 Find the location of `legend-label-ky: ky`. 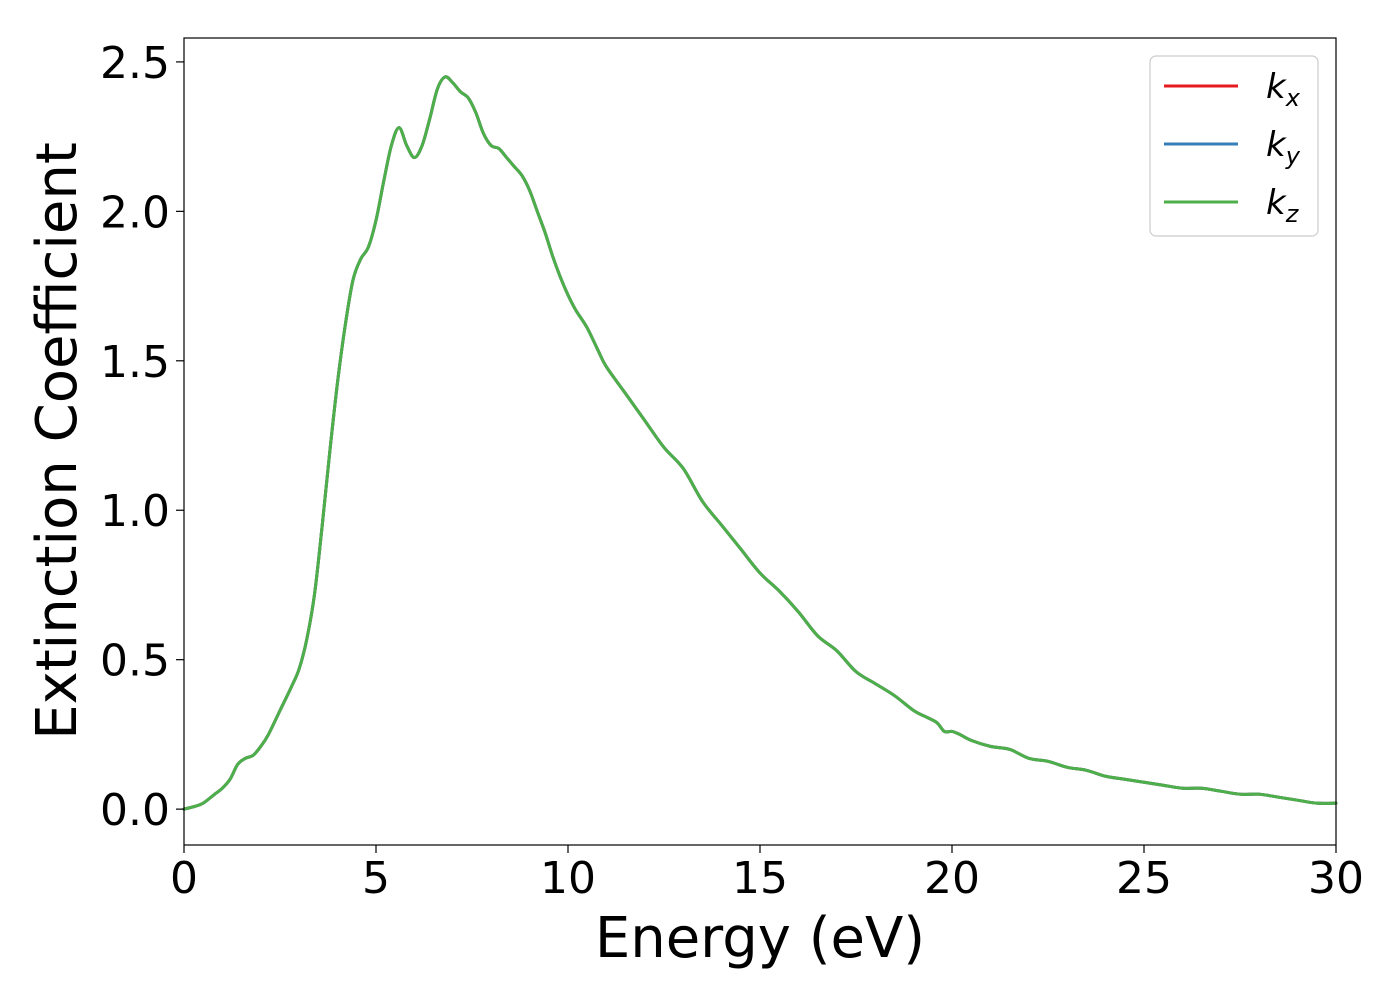

legend-label-ky: ky is located at coordinates (1283, 147).